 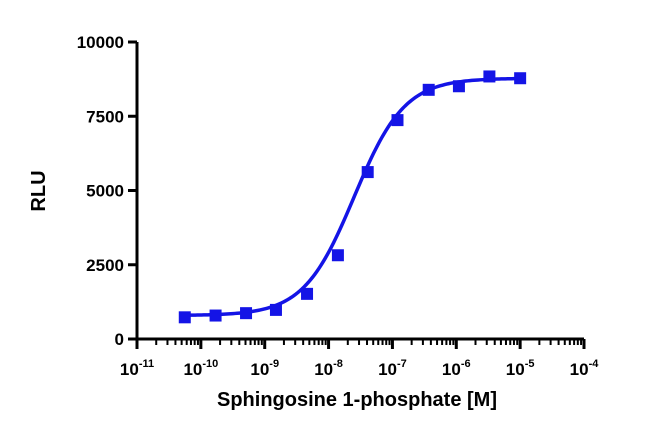 What do you see at coordinates (392, 368) in the screenshot?
I see `x-tick-label: 10⁻⁷` at bounding box center [392, 368].